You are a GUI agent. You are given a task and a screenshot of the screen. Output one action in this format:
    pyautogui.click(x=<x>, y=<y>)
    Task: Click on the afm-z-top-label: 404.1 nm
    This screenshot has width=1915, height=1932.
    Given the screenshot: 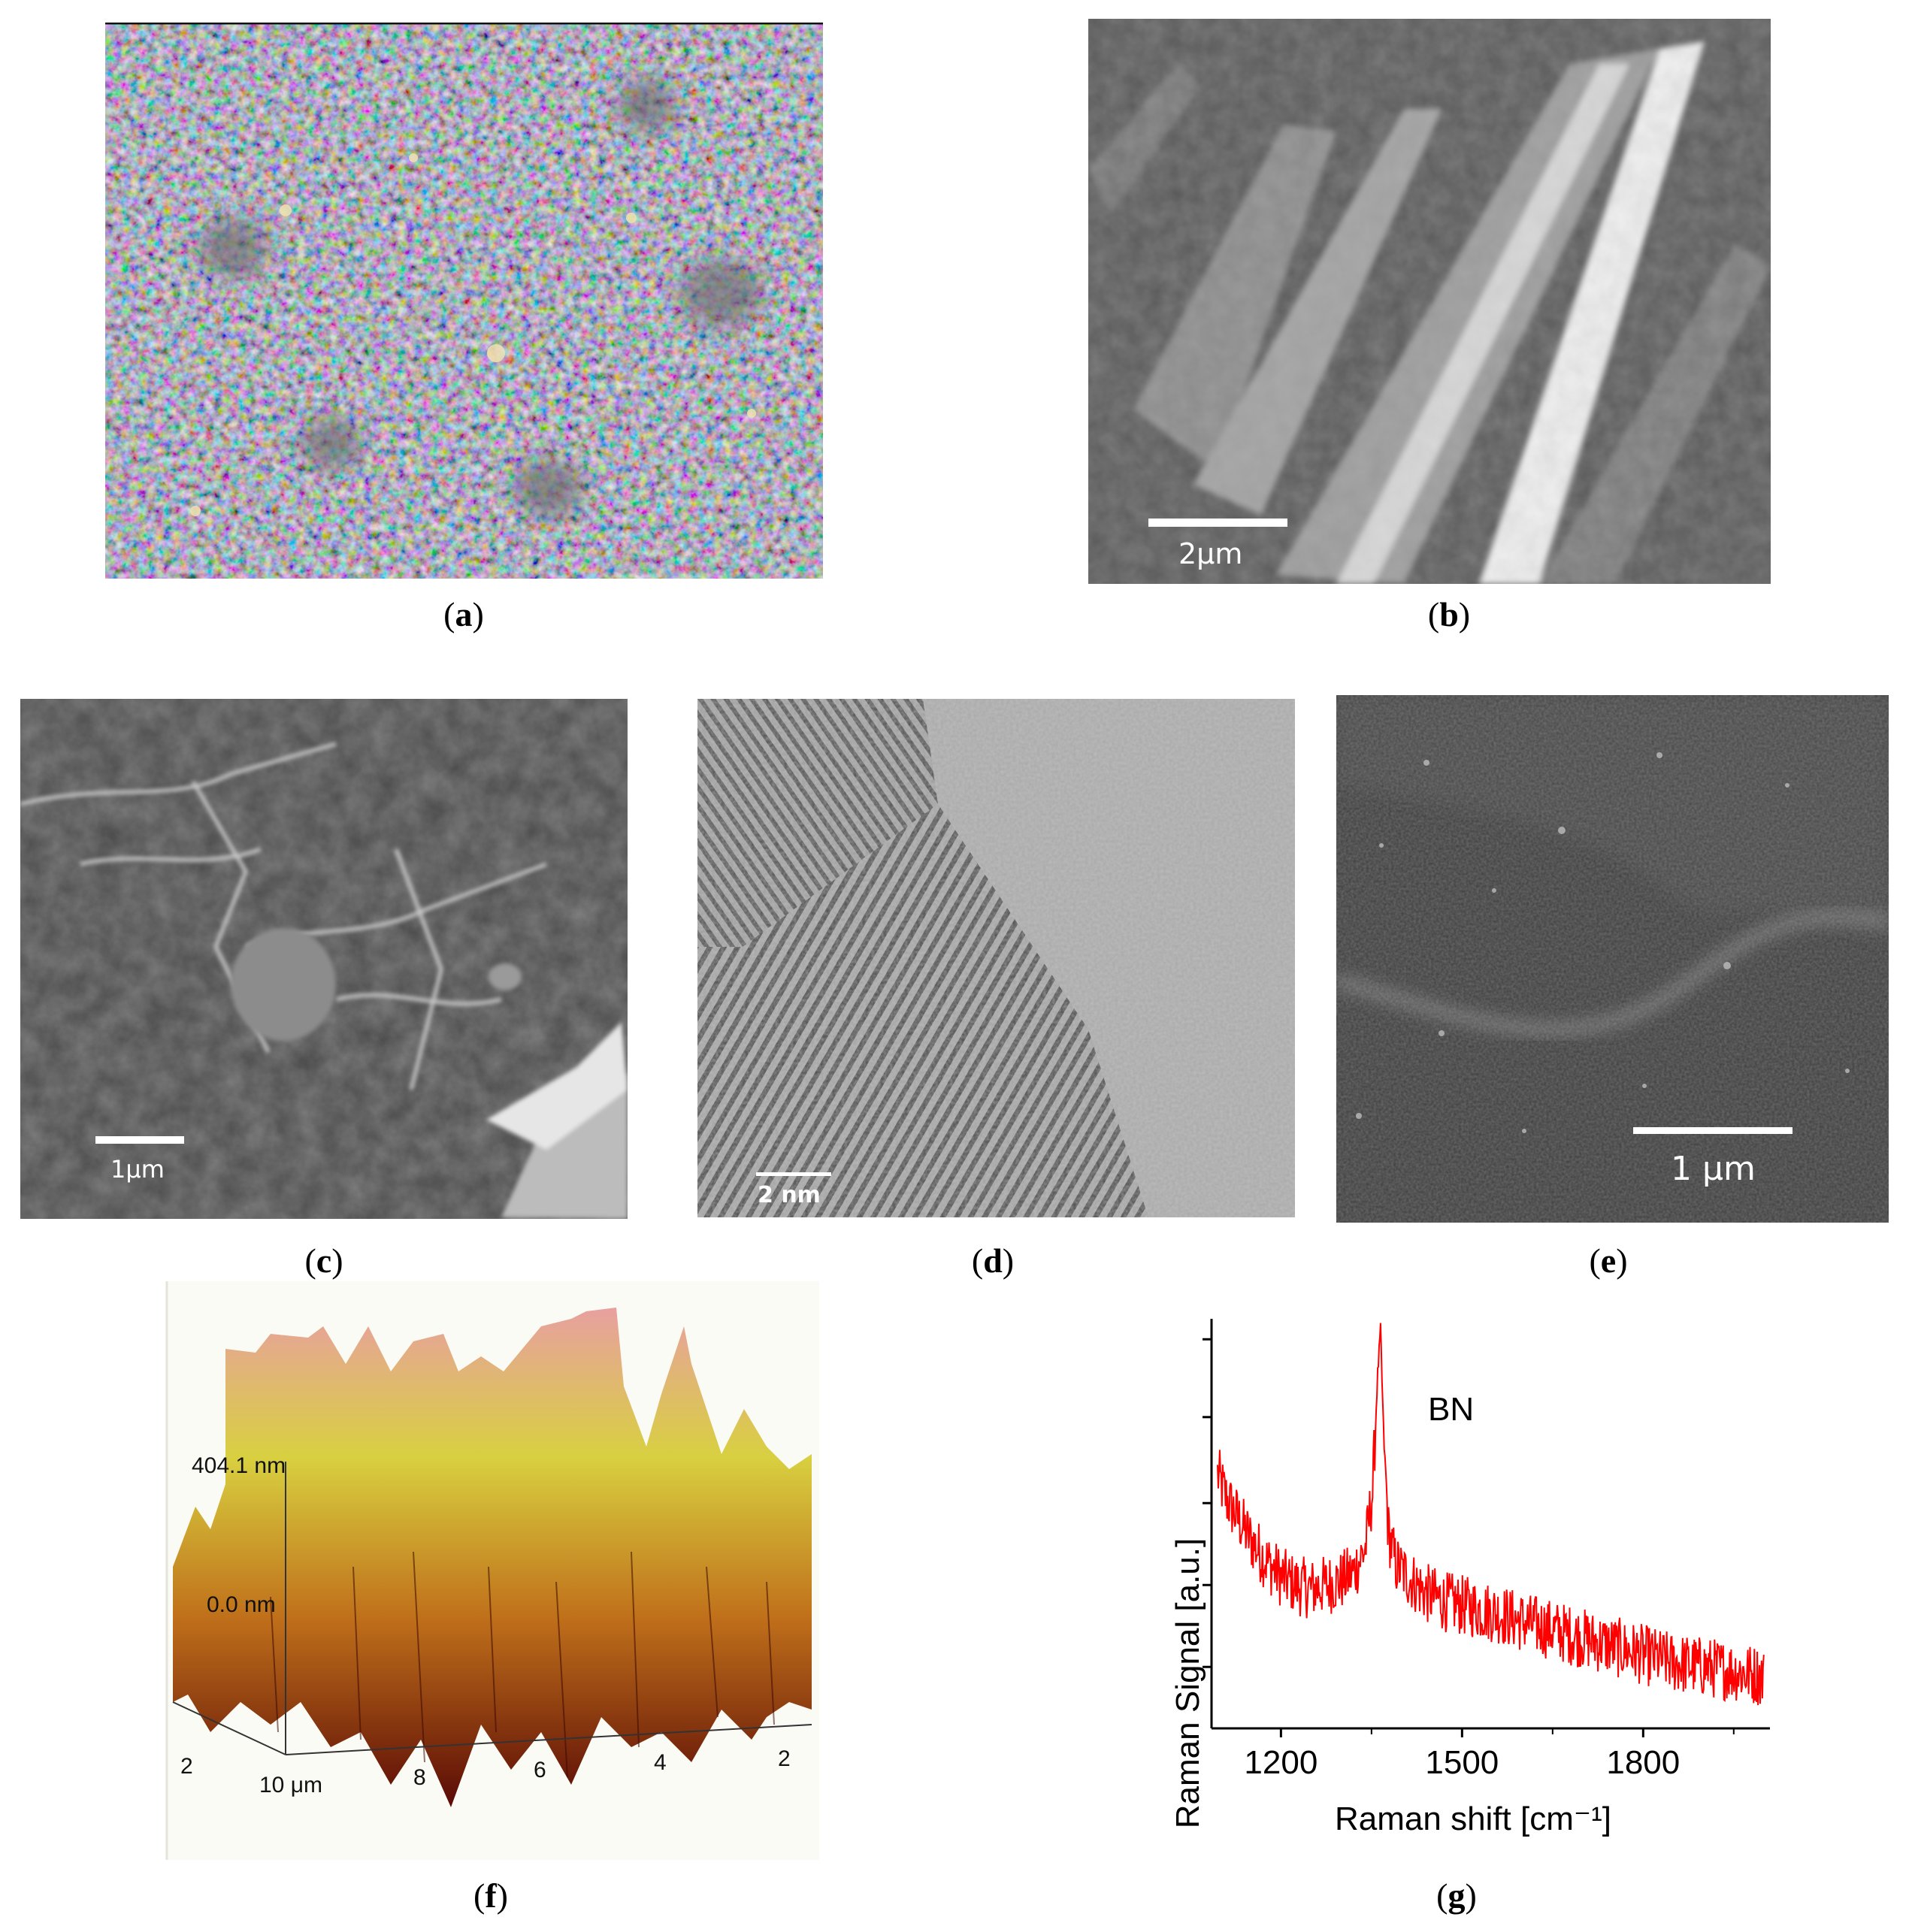 What is the action you would take?
    pyautogui.click(x=239, y=1465)
    